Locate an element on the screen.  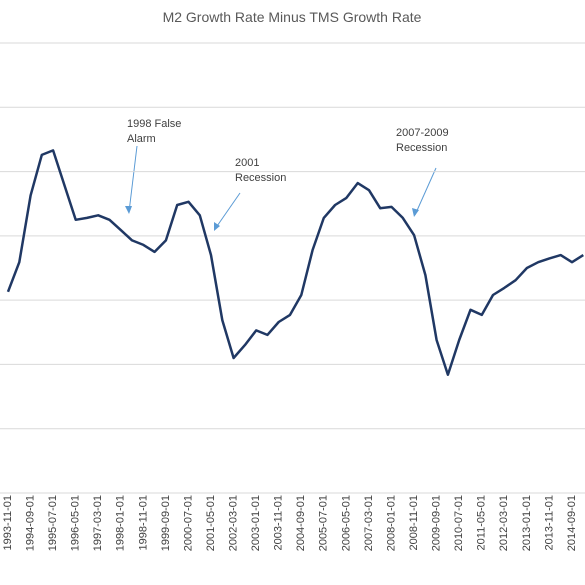
annotation: Alarm is located at coordinates (141, 139).